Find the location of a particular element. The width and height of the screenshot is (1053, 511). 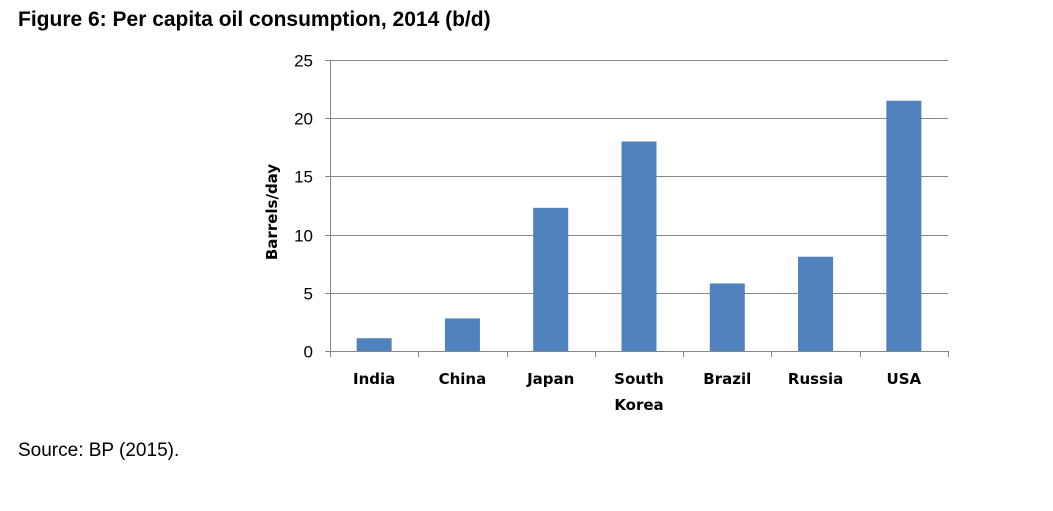

x-category-label: Korea is located at coordinates (638, 405).